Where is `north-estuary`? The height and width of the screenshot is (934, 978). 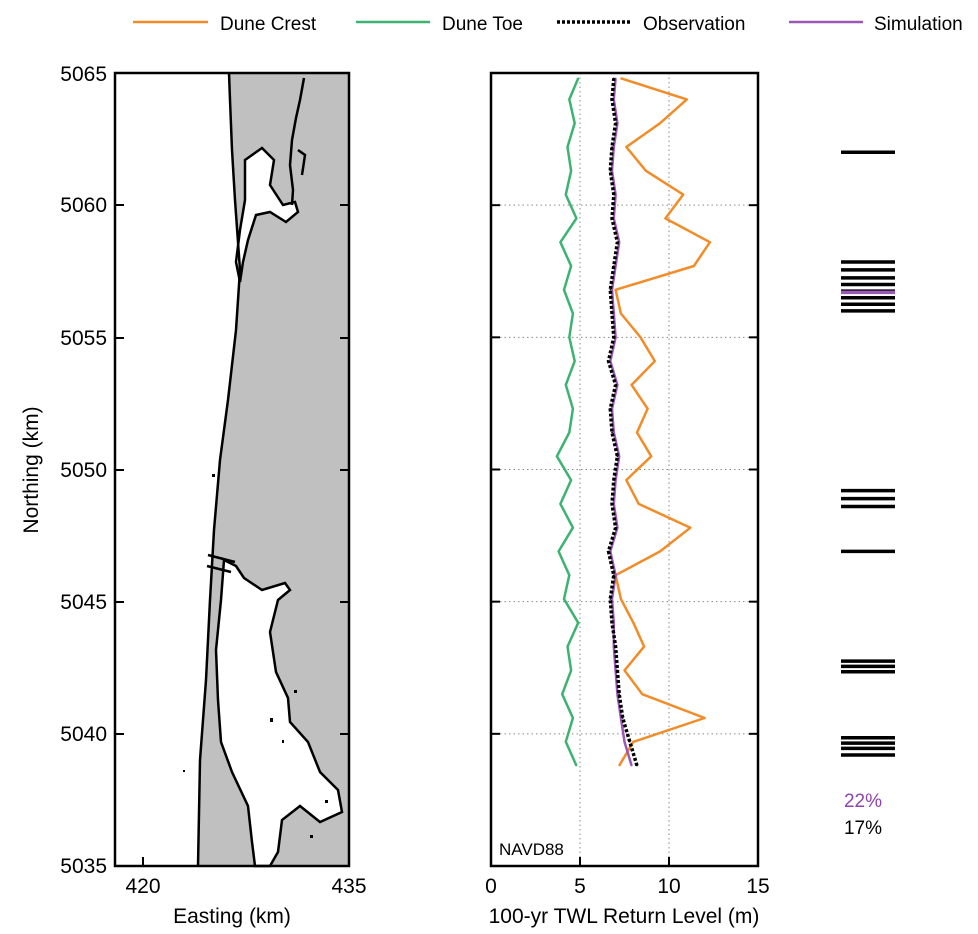 north-estuary is located at coordinates (267, 214).